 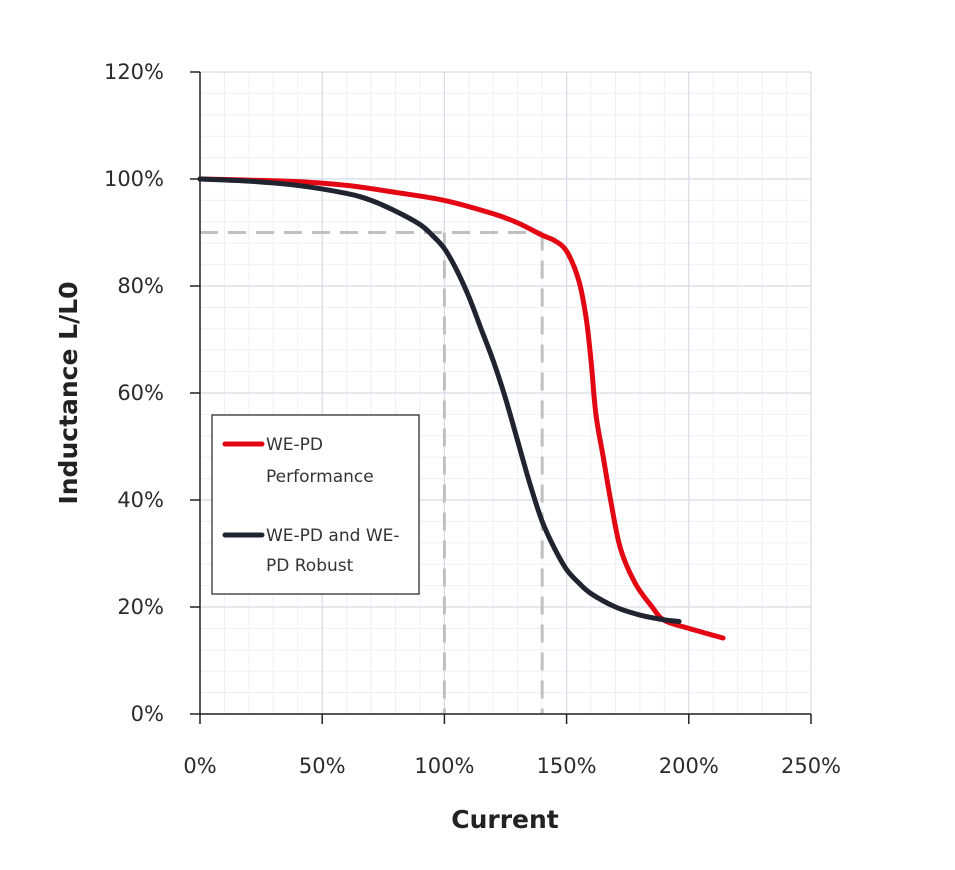 What do you see at coordinates (689, 766) in the screenshot?
I see `x-tick-label: 200%` at bounding box center [689, 766].